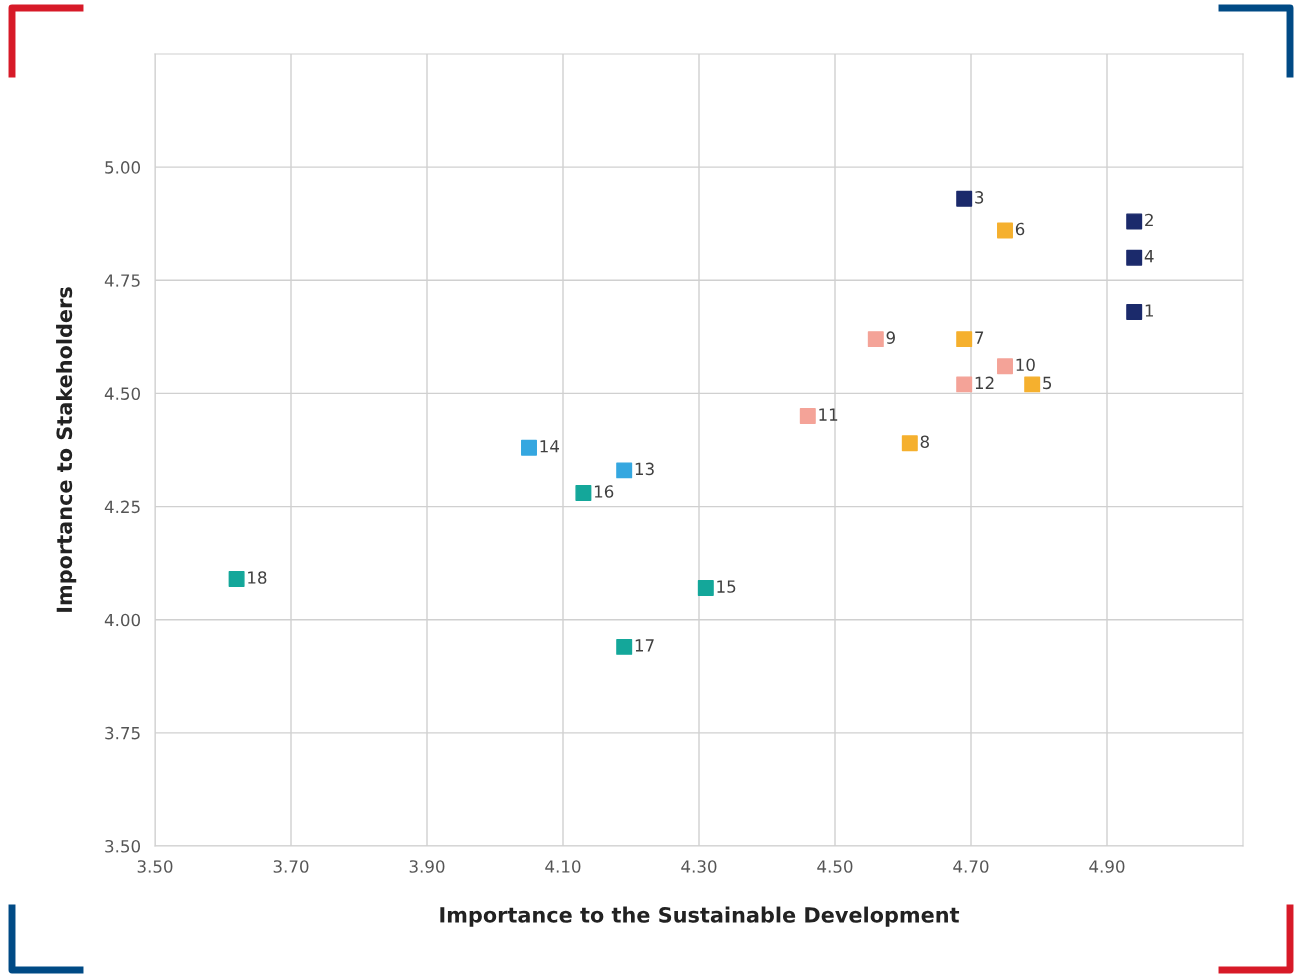 The image size is (1302, 975). Describe the element at coordinates (726, 586) in the screenshot. I see `annotation: 15` at that location.